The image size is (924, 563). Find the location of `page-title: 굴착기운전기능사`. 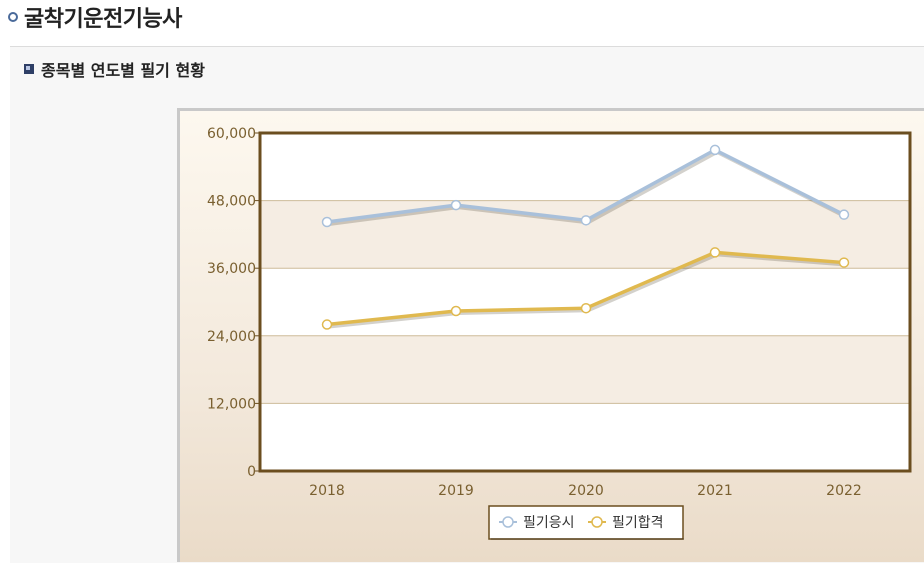

page-title: 굴착기운전기능사 is located at coordinates (95, 17).